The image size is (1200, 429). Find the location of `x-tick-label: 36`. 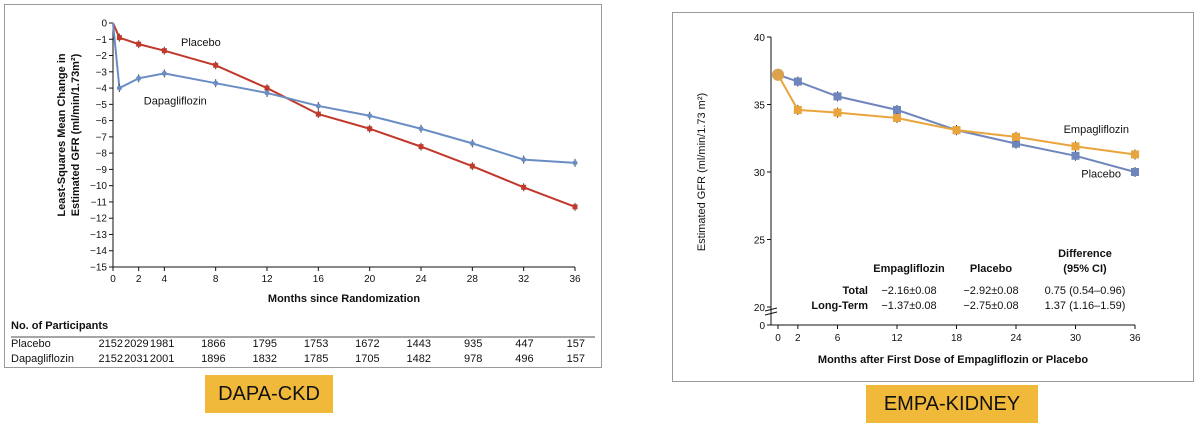

x-tick-label: 36 is located at coordinates (575, 279).